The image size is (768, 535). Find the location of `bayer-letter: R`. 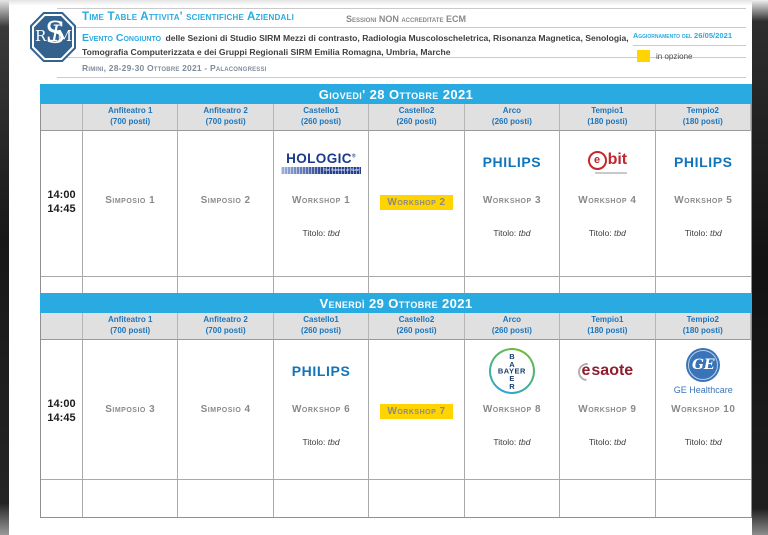

bayer-letter: R is located at coordinates (512, 386).